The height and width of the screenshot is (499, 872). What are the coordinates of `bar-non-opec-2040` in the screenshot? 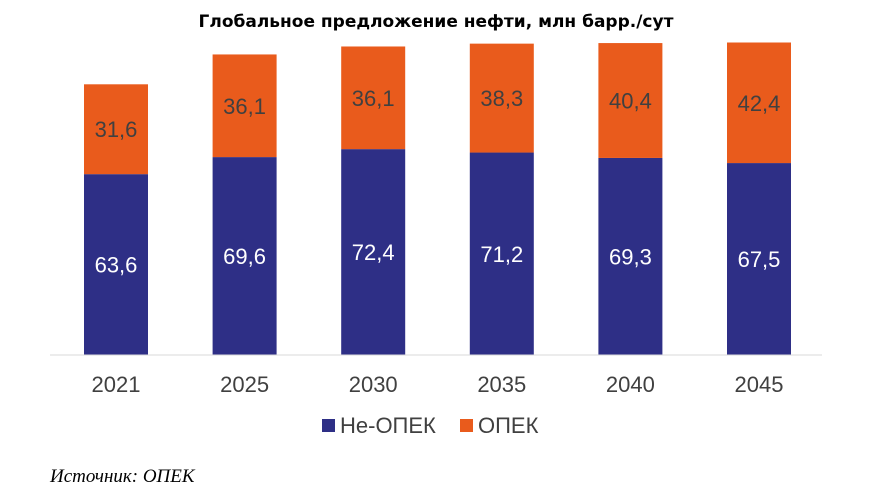 It's located at (630, 256).